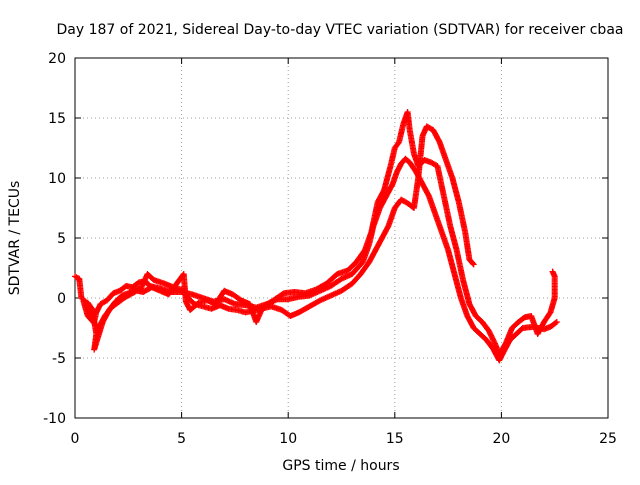 The width and height of the screenshot is (640, 485). I want to click on y-tick-label: -10, so click(54, 419).